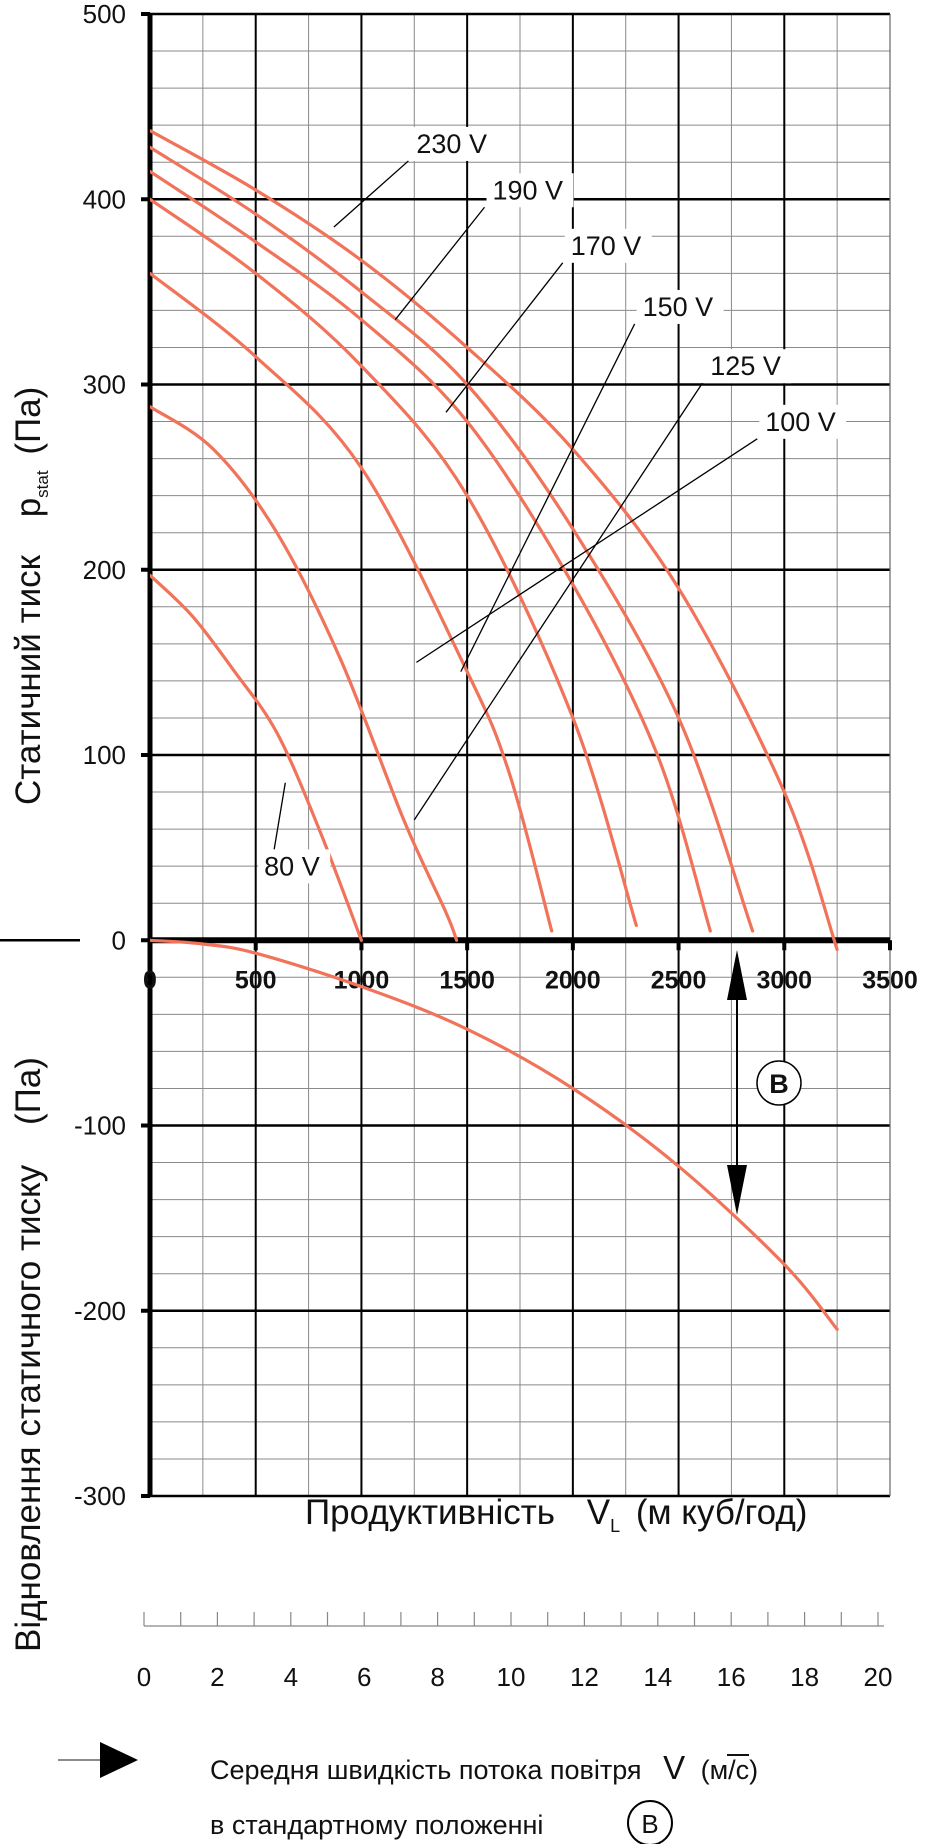 This screenshot has width=929, height=1844. What do you see at coordinates (515, 1652) in the screenshot?
I see `velocity-scale: 0 2 4 6 8 10 12 14 16 18 20` at bounding box center [515, 1652].